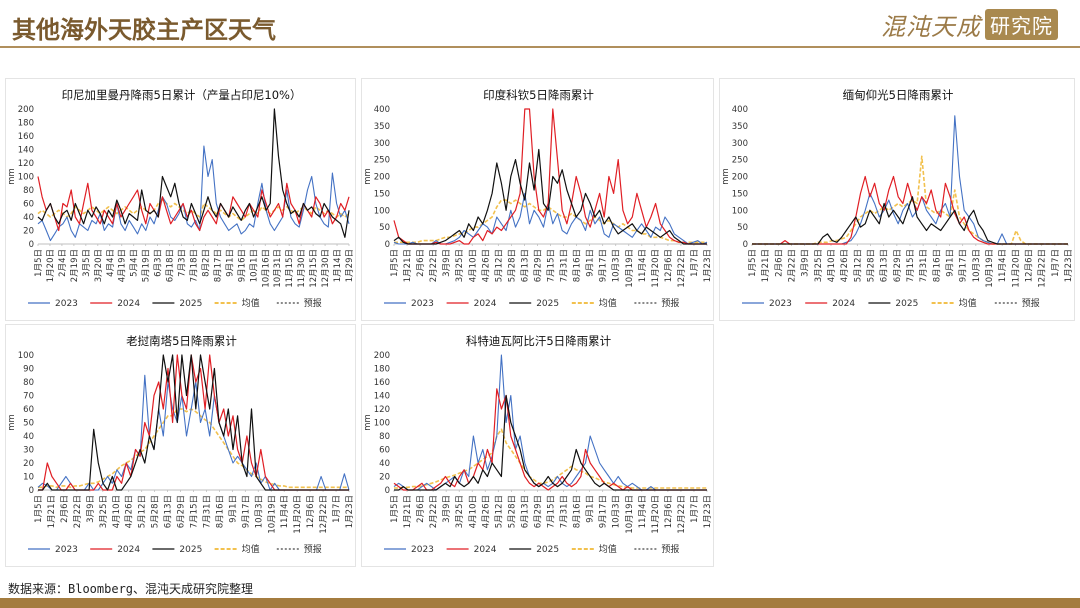 Image resolution: width=1080 pixels, height=608 pixels. Describe the element at coordinates (591, 263) in the screenshot. I see `x-tick-label: 9月1日` at that location.